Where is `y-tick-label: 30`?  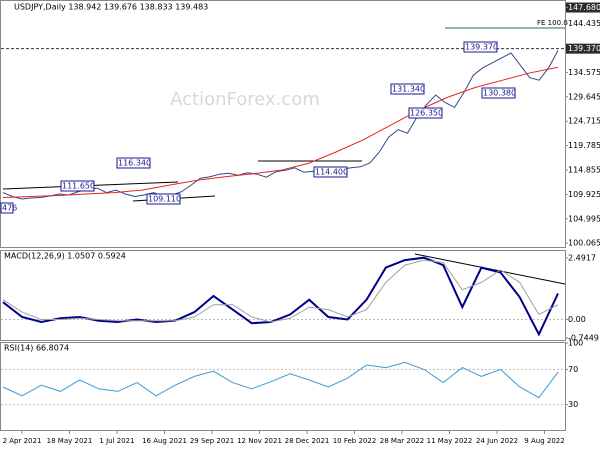 y-tick-label: 30 is located at coordinates (573, 404).